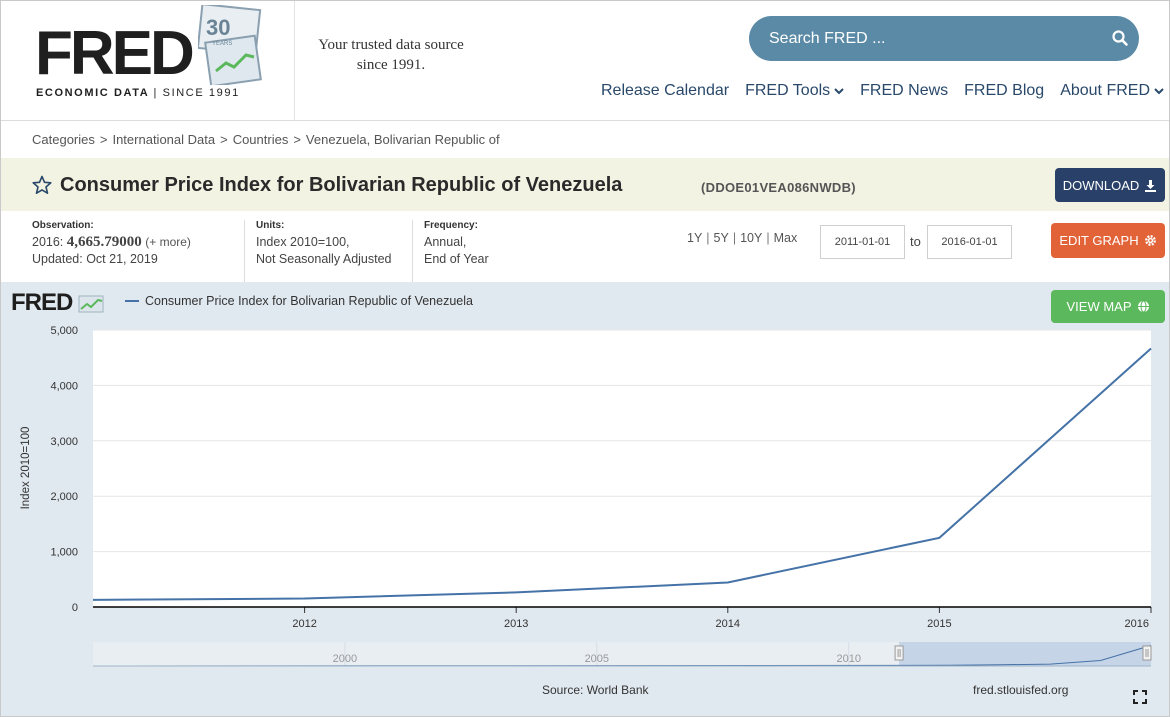 Image resolution: width=1170 pixels, height=717 pixels. Describe the element at coordinates (1143, 306) in the screenshot. I see `globe-icon` at that location.